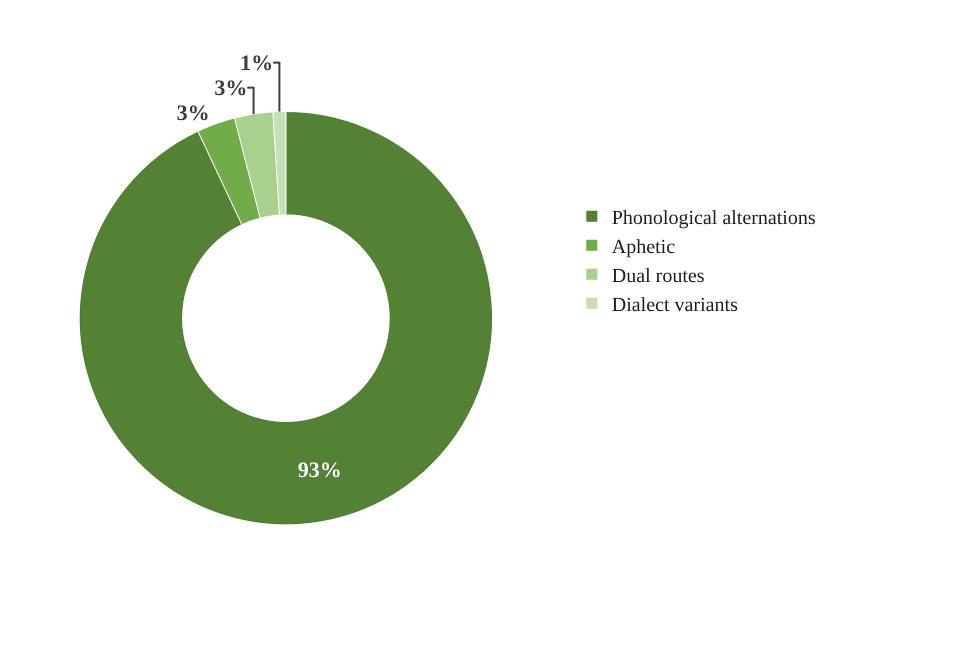  What do you see at coordinates (675, 305) in the screenshot?
I see `legend-label: Dialect variants` at bounding box center [675, 305].